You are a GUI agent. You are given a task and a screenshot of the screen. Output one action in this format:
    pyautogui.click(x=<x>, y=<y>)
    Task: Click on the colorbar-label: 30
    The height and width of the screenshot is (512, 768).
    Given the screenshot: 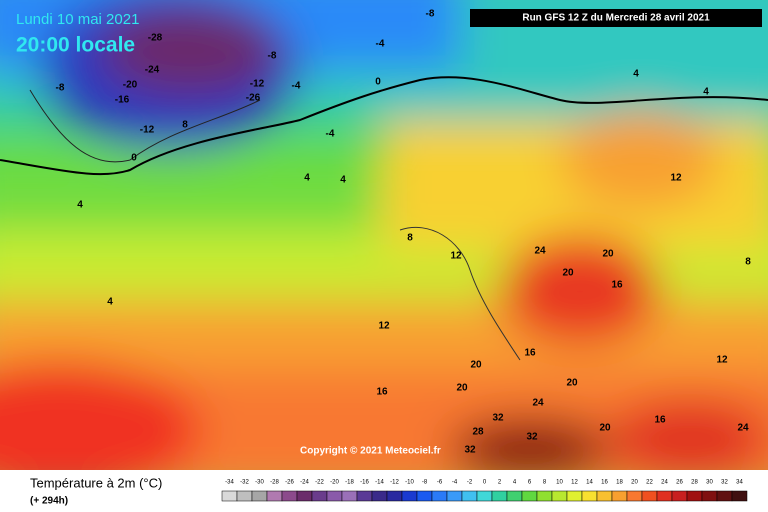 What is the action you would take?
    pyautogui.click(x=709, y=483)
    